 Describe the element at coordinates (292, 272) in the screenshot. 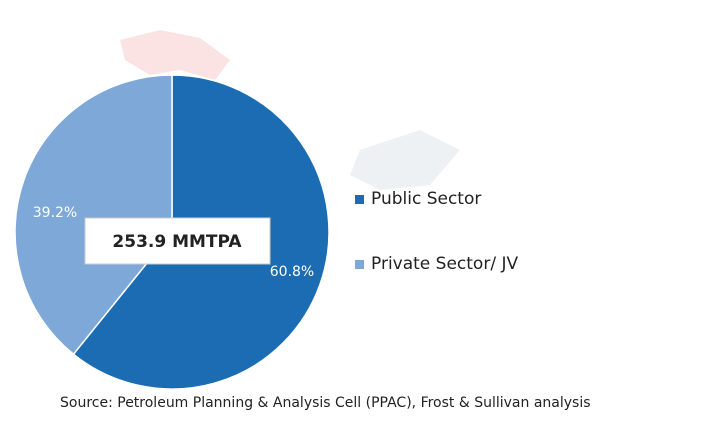

I see `value-label: 60.8%` at that location.